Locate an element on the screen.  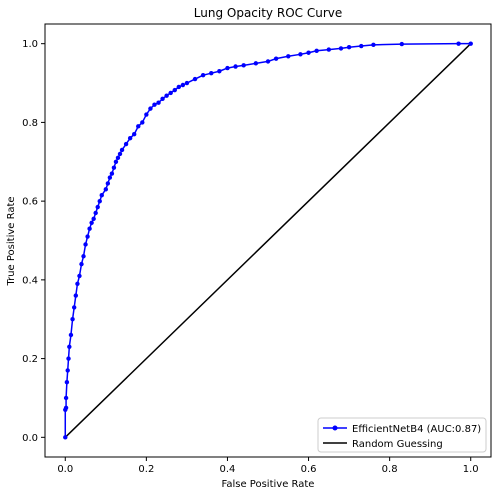
x-tick-label: 0.2 is located at coordinates (146, 469).